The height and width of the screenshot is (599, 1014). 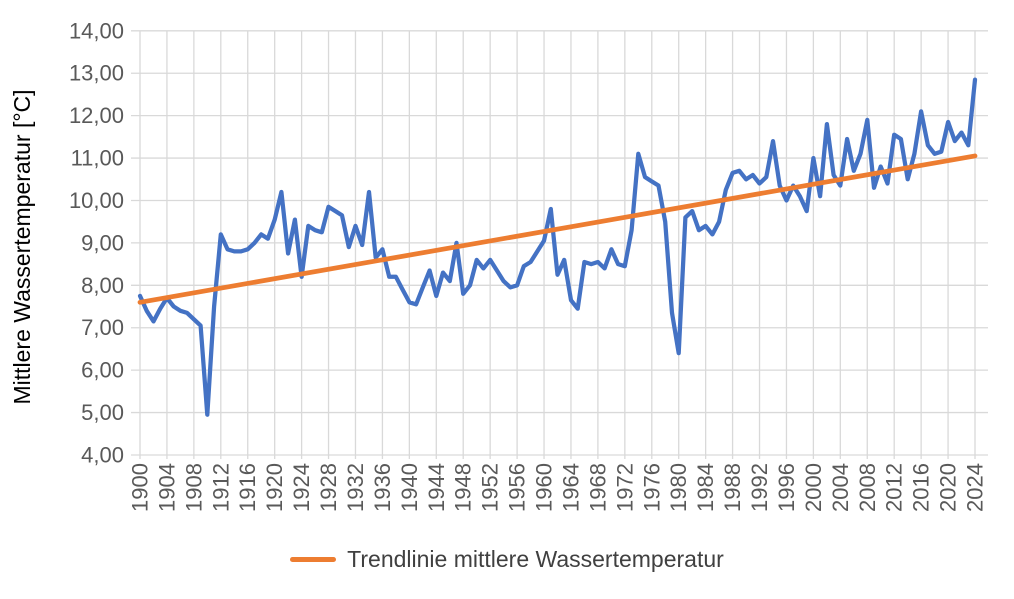 What do you see at coordinates (102, 455) in the screenshot?
I see `y-tick-label: 4,00` at bounding box center [102, 455].